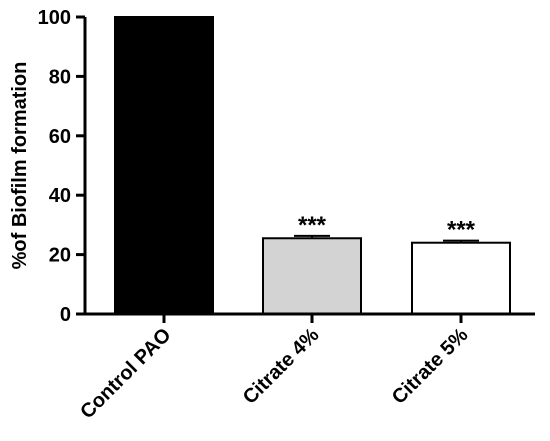 The image size is (550, 441). Describe the element at coordinates (60, 256) in the screenshot. I see `y-tick-label: 20` at that location.